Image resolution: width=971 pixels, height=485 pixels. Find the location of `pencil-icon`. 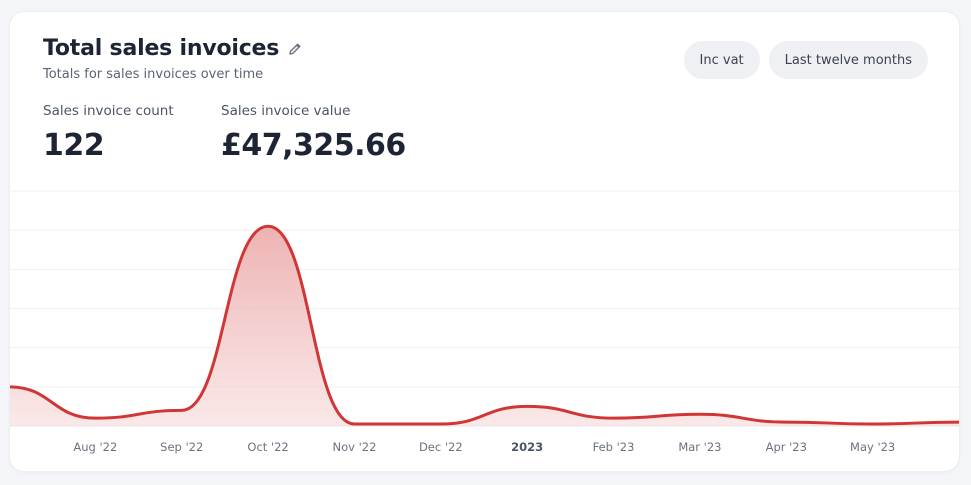

pencil-icon is located at coordinates (295, 49).